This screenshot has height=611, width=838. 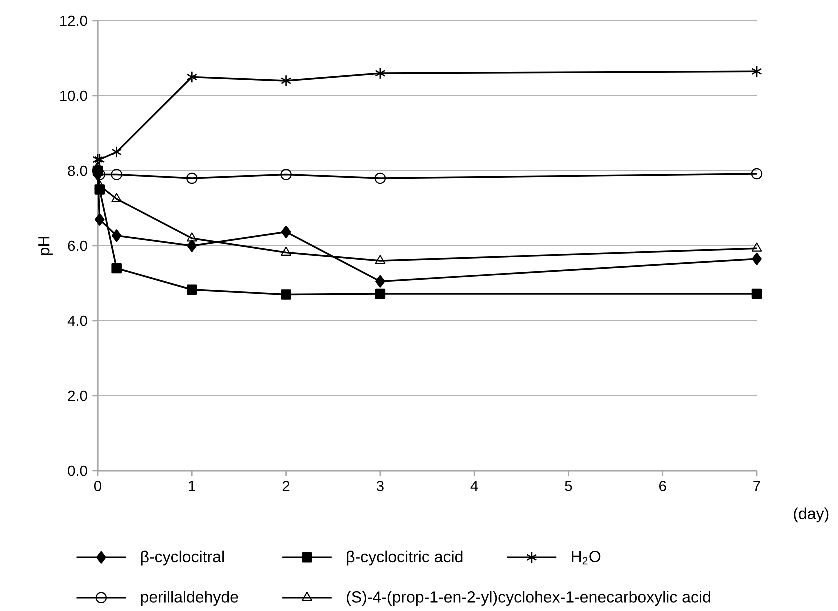 What do you see at coordinates (528, 598) in the screenshot?
I see `legend-label: (S)-4-(prop-1-en-2-yl)cyclohex-1-enecarboxylic acid` at bounding box center [528, 598].